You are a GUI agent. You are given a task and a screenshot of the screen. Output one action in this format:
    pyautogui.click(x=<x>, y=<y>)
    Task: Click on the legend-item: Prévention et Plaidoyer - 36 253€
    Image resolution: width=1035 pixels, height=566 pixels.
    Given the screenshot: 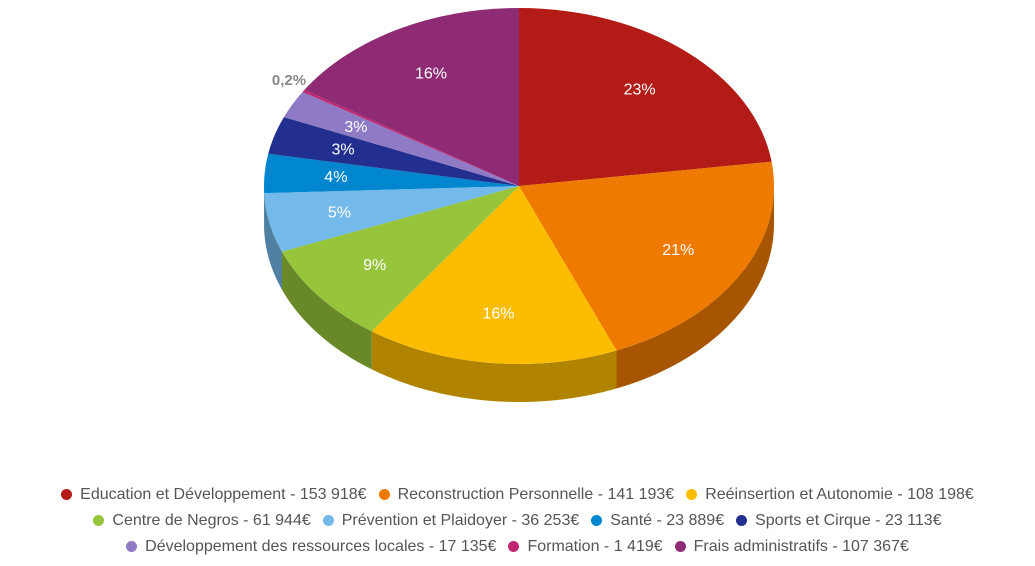 What is the action you would take?
    pyautogui.click(x=451, y=521)
    